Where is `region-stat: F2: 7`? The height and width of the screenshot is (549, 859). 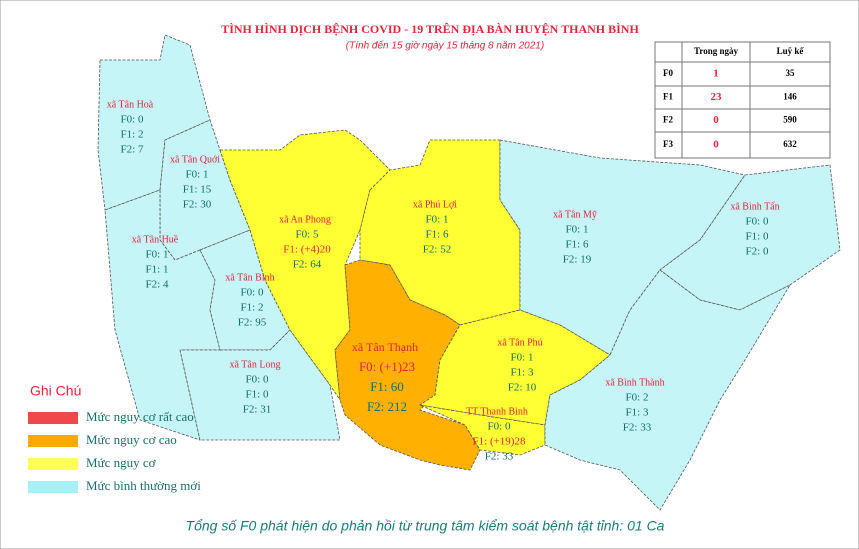
region-stat: F2: 7 is located at coordinates (132, 150).